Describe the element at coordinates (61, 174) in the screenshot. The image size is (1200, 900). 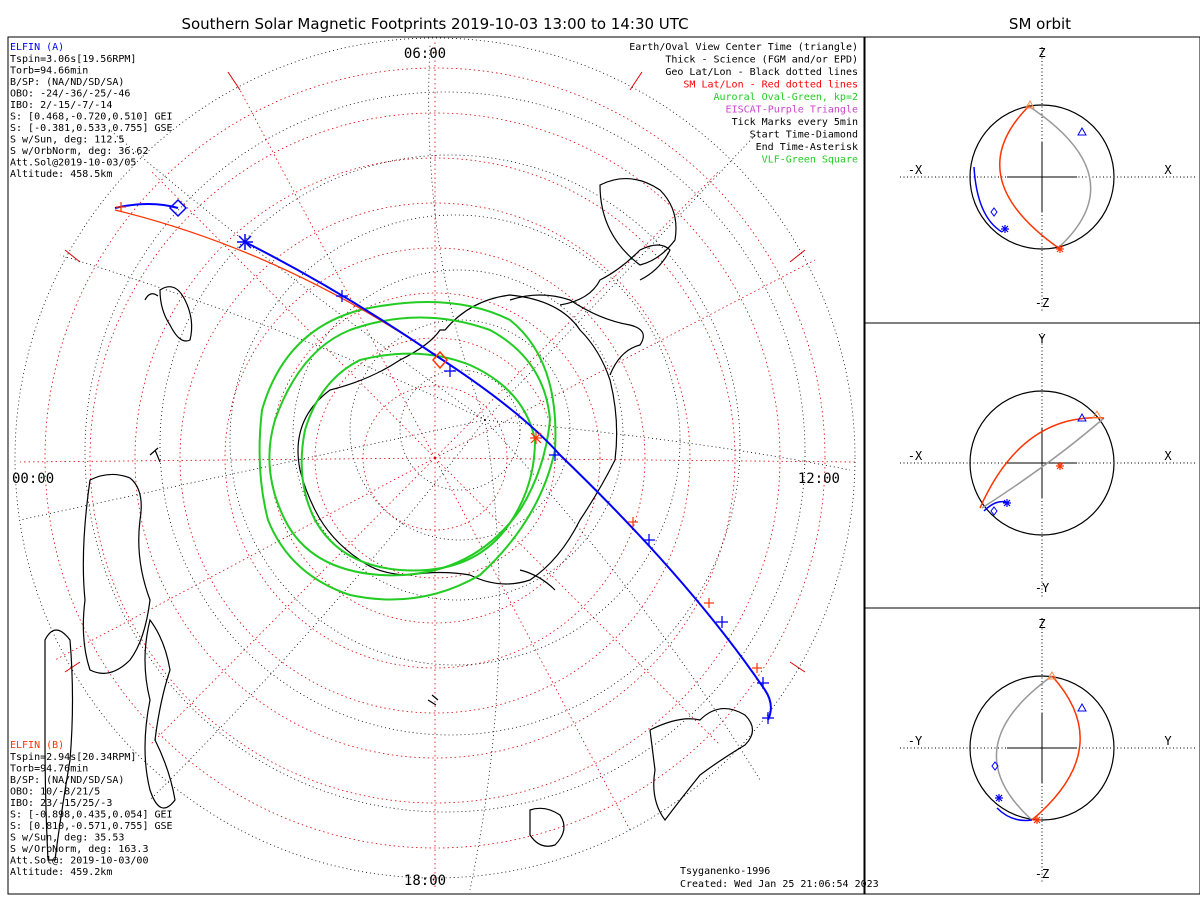
I see `elfin-a-info-line: Altitude: 458.5km` at that location.